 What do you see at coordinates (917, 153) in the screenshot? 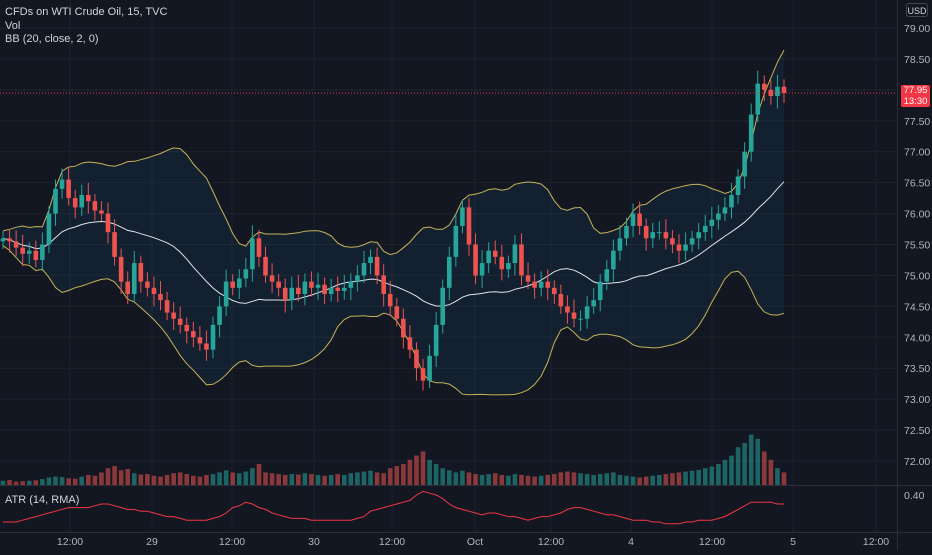
I see `price-tick-label: 77.00` at bounding box center [917, 153].